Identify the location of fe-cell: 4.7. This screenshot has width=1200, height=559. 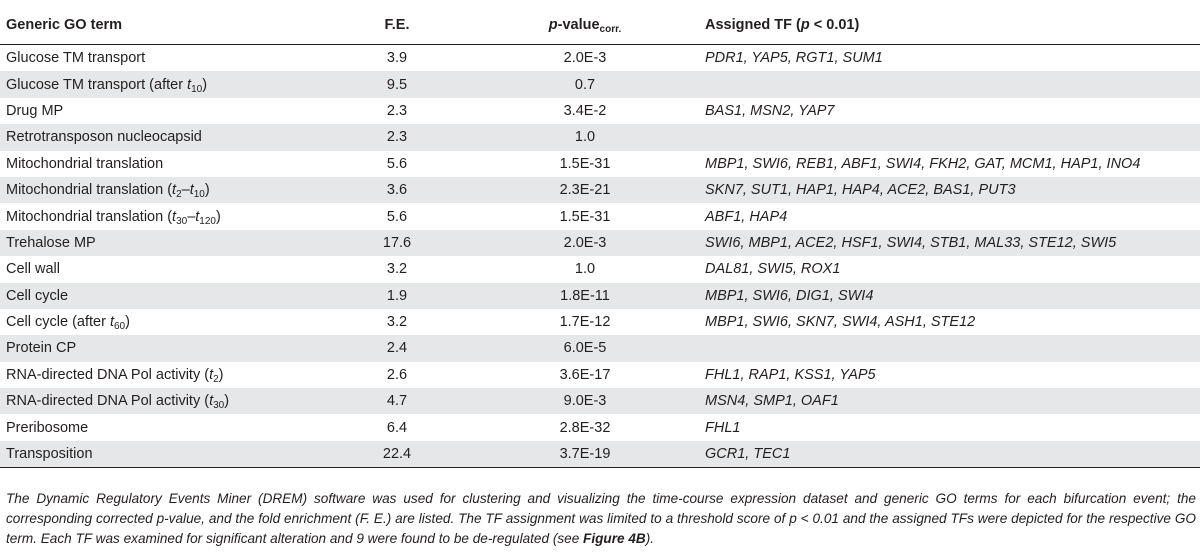
(397, 401).